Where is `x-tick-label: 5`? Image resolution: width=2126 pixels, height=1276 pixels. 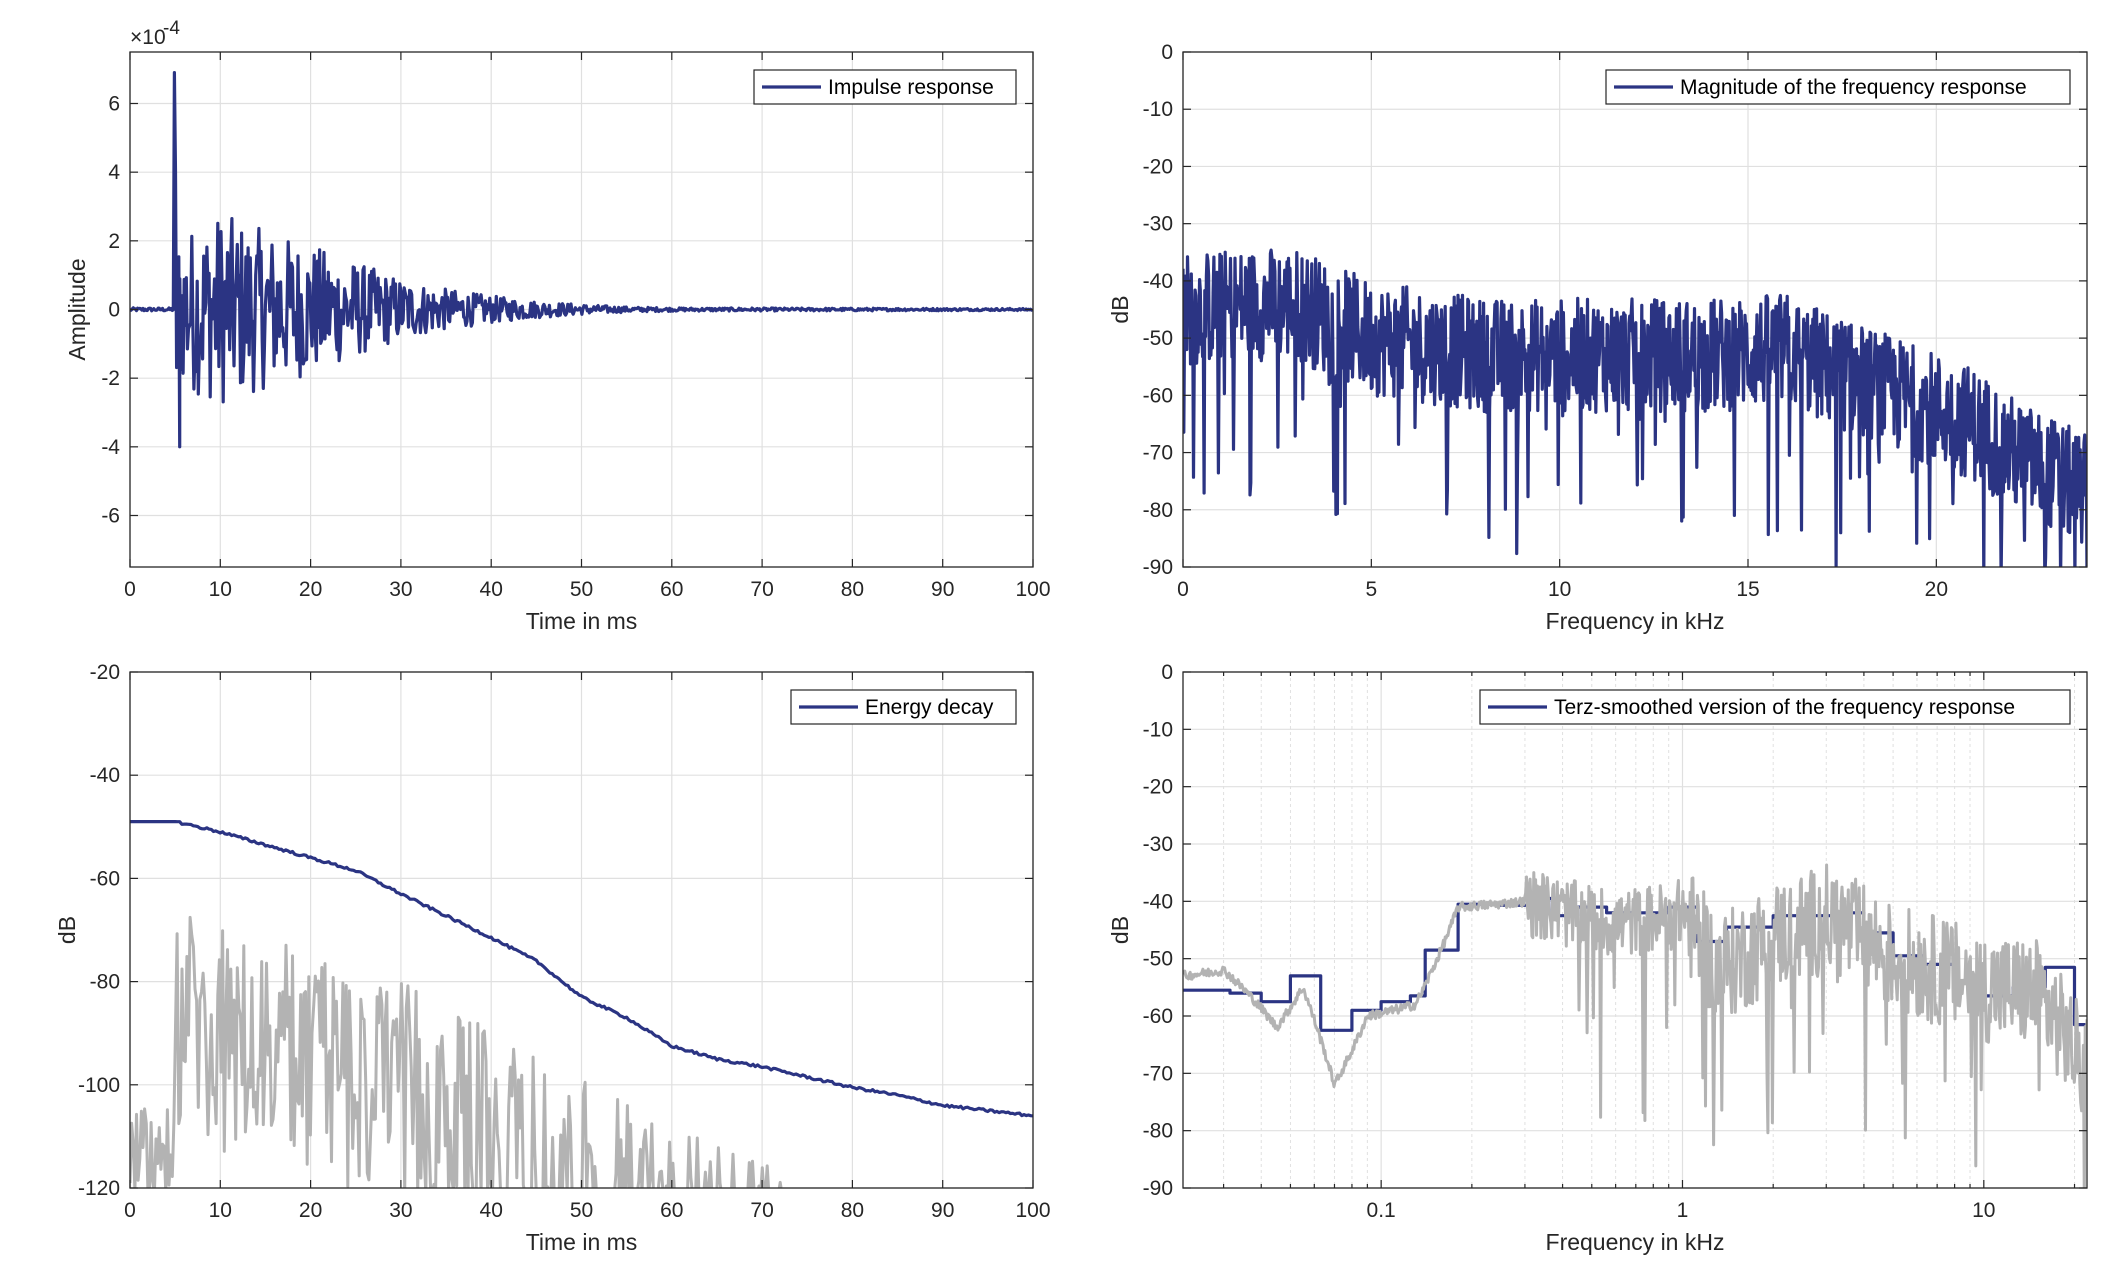
x-tick-label: 5 is located at coordinates (1371, 589).